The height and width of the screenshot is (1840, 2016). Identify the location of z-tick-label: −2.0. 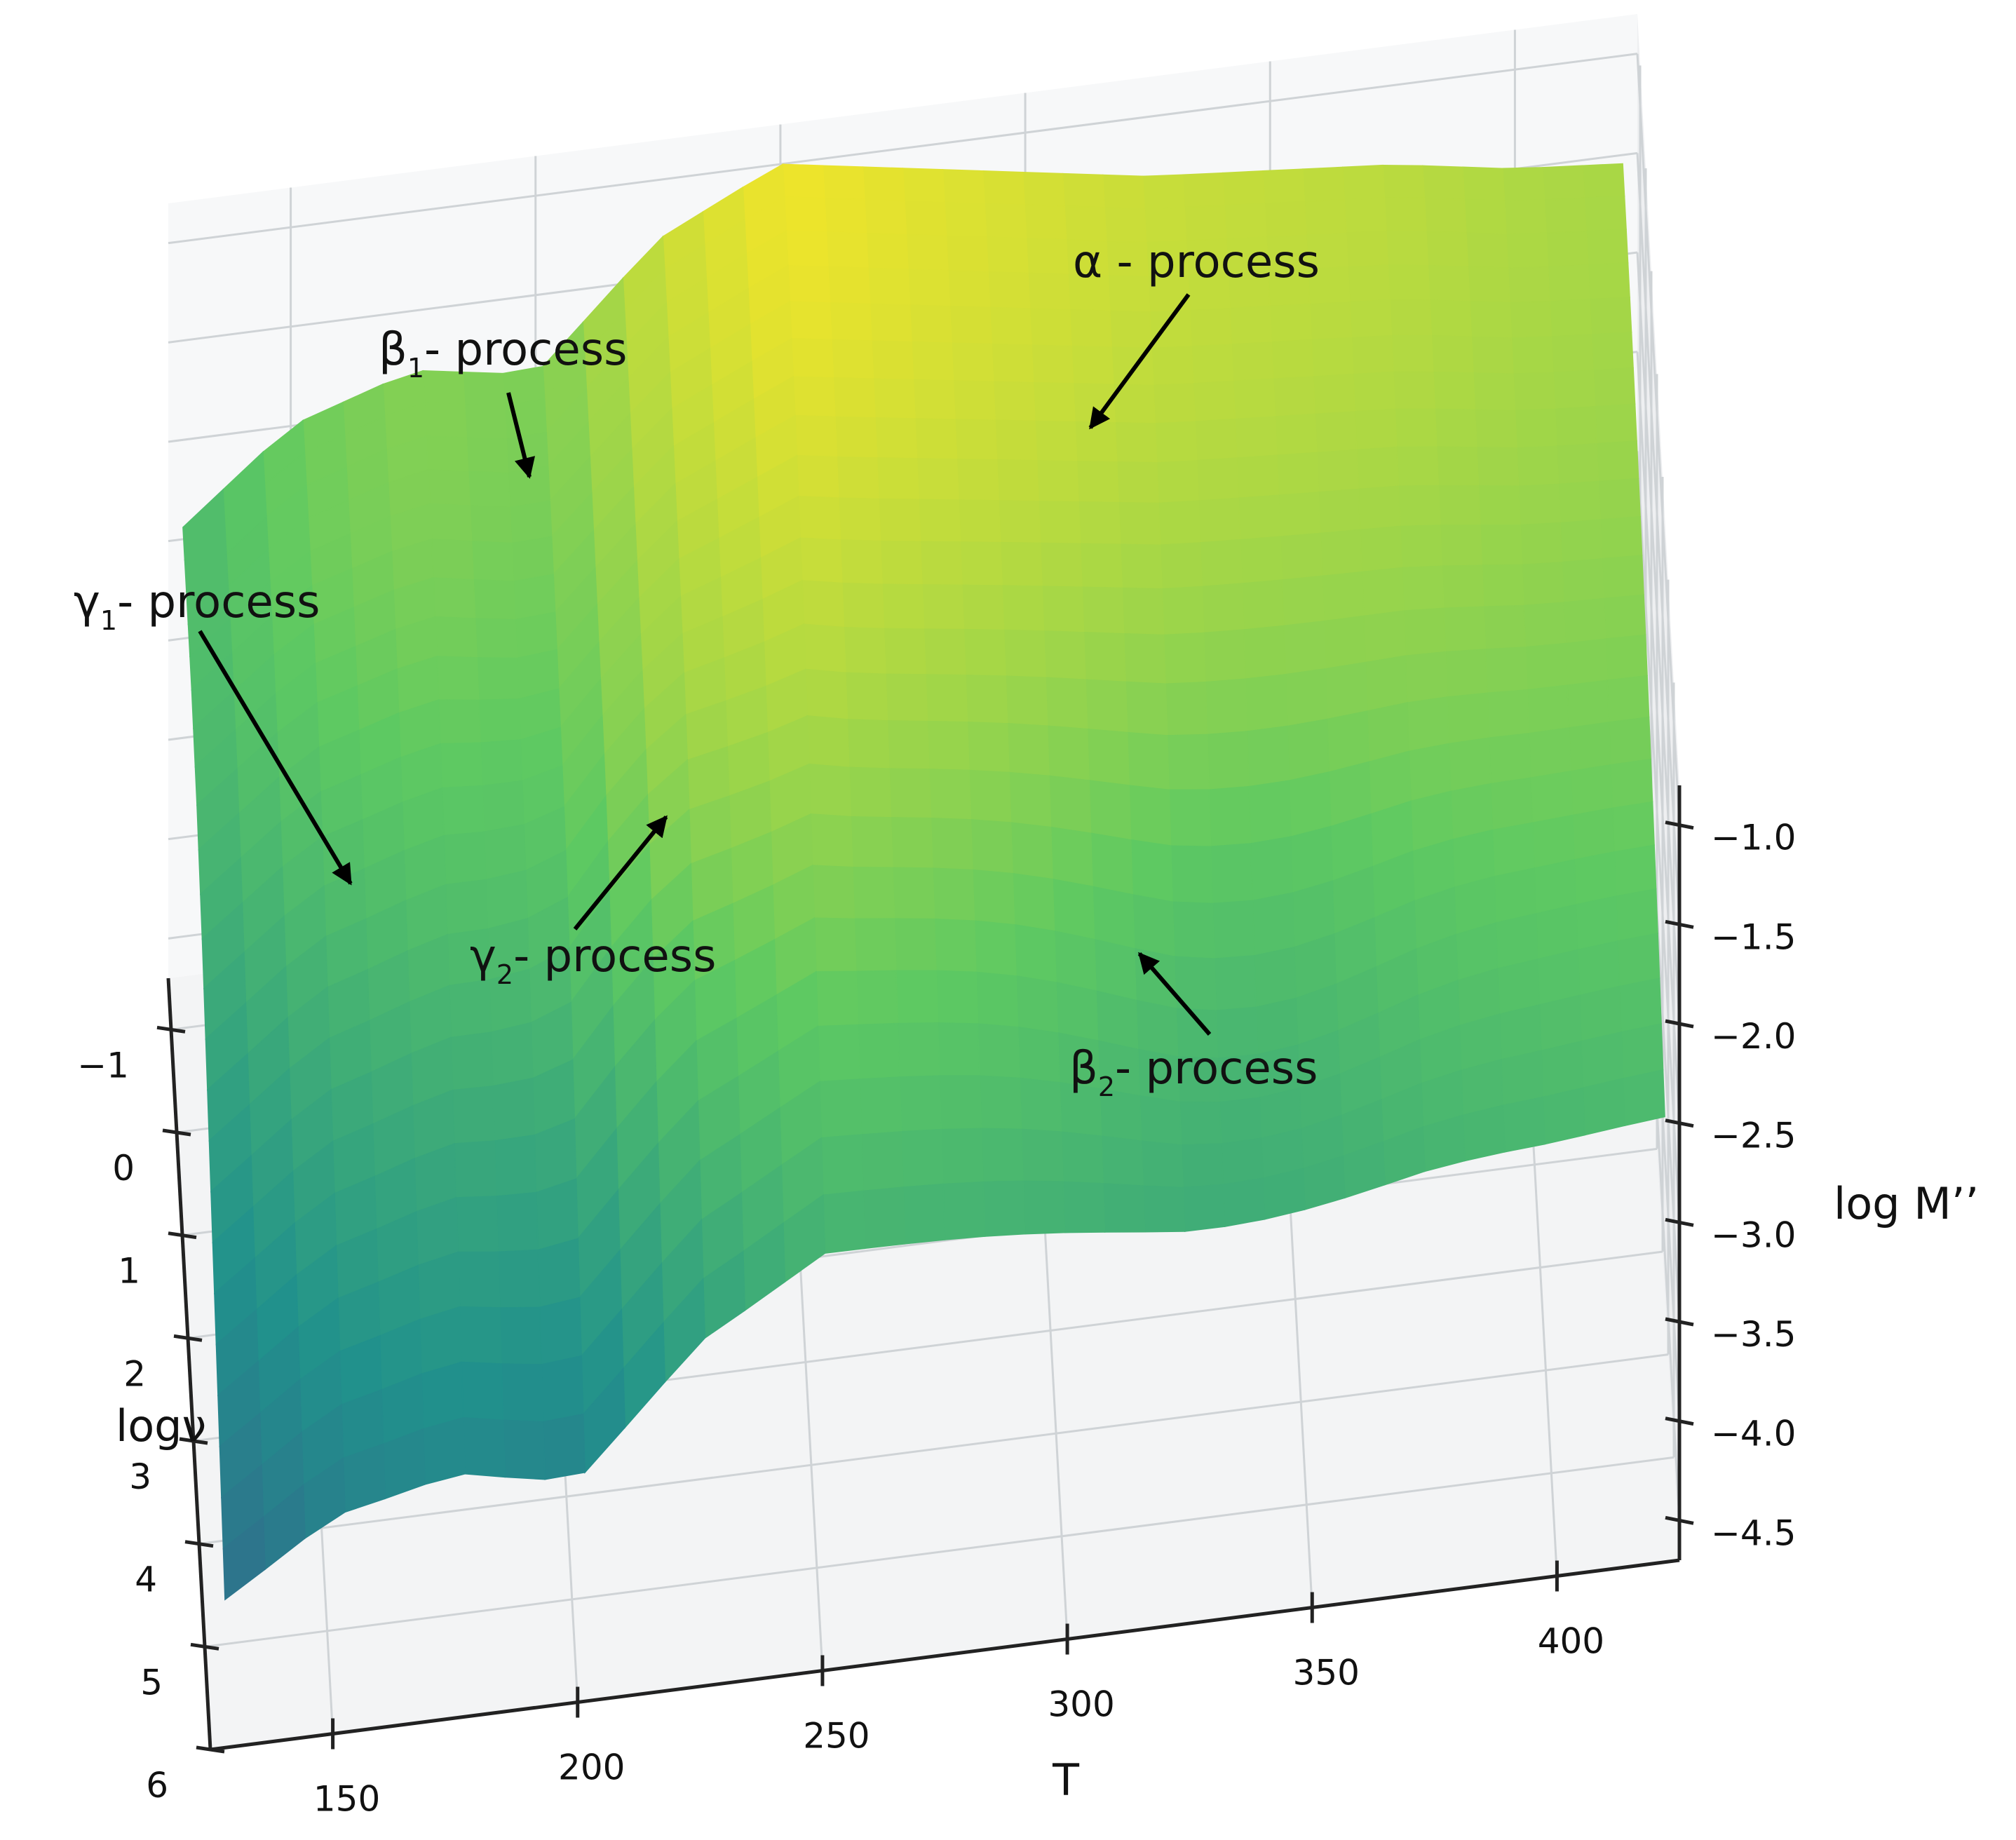
(1753, 1036).